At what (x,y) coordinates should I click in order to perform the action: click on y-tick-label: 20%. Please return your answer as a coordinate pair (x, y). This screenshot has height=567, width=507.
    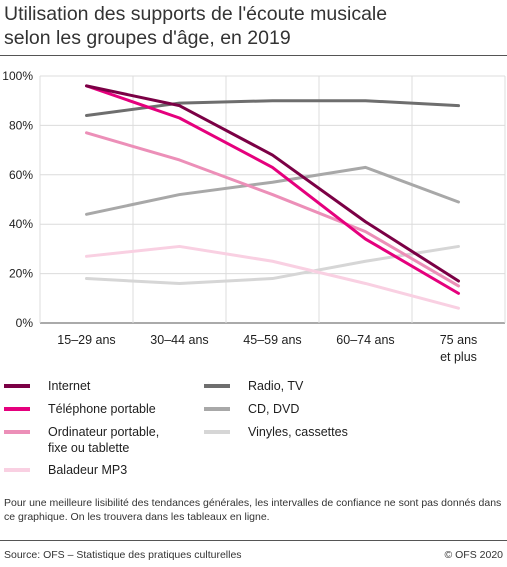
    Looking at the image, I should click on (21, 274).